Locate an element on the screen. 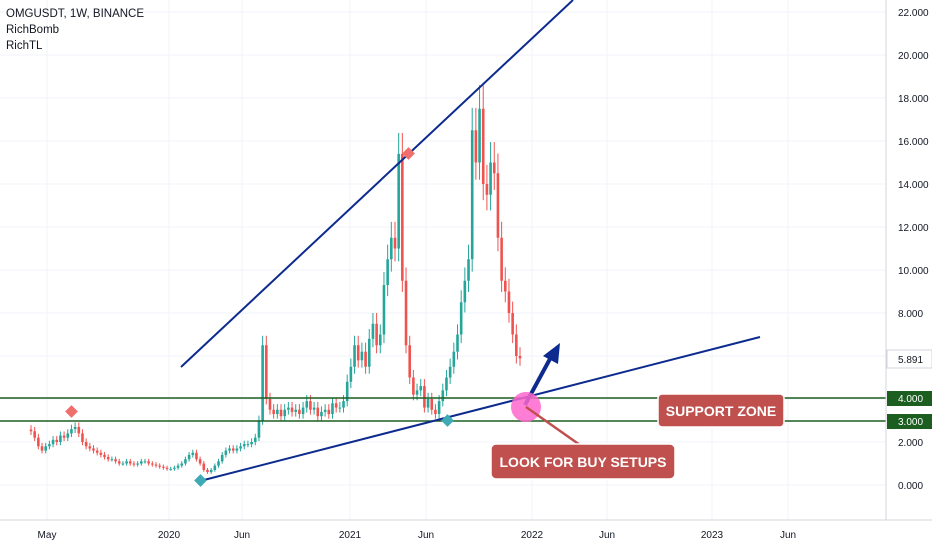 The image size is (932, 550). buy-setups-label: LOOK FOR BUY SETUPS is located at coordinates (583, 462).